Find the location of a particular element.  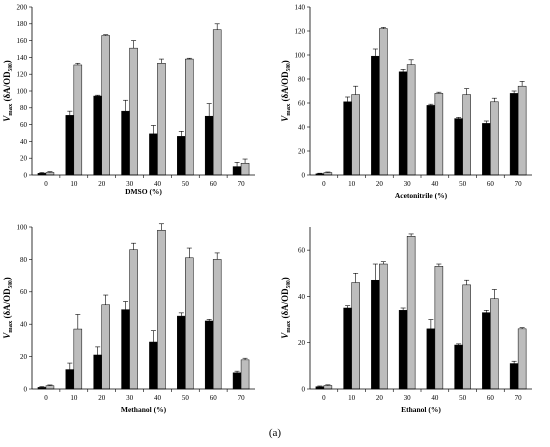

x-axis-title: DMSO (%) is located at coordinates (143, 191).